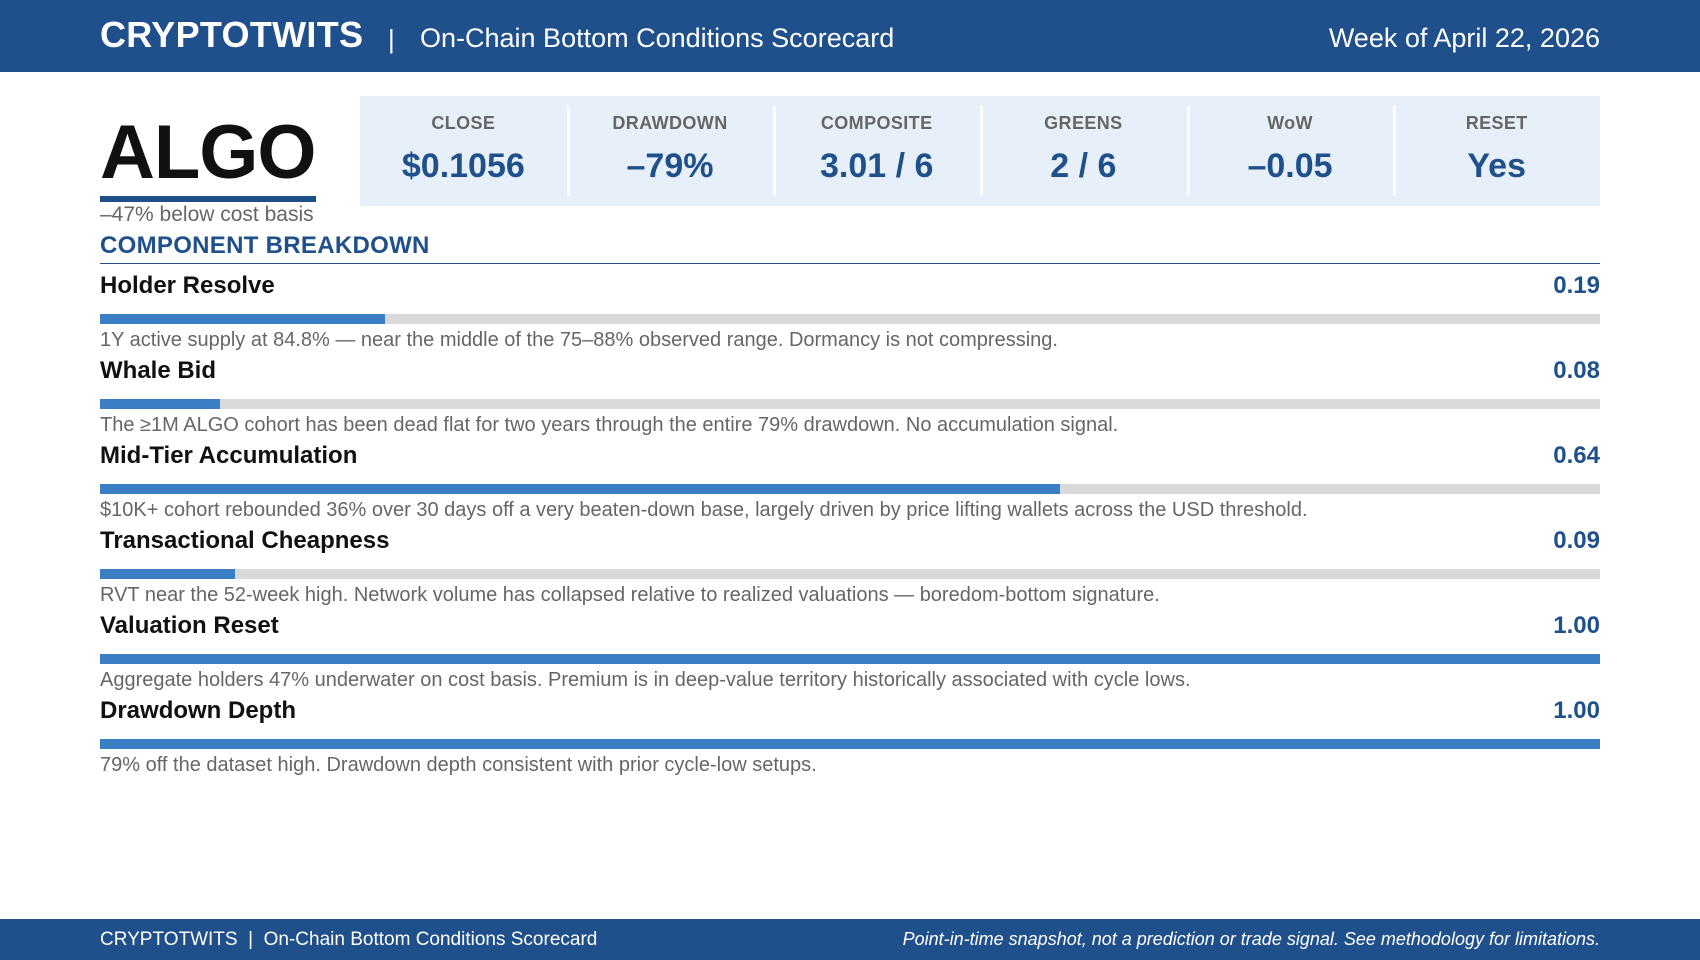 This screenshot has height=960, width=1700. I want to click on metric-label: CLOSE, so click(463, 123).